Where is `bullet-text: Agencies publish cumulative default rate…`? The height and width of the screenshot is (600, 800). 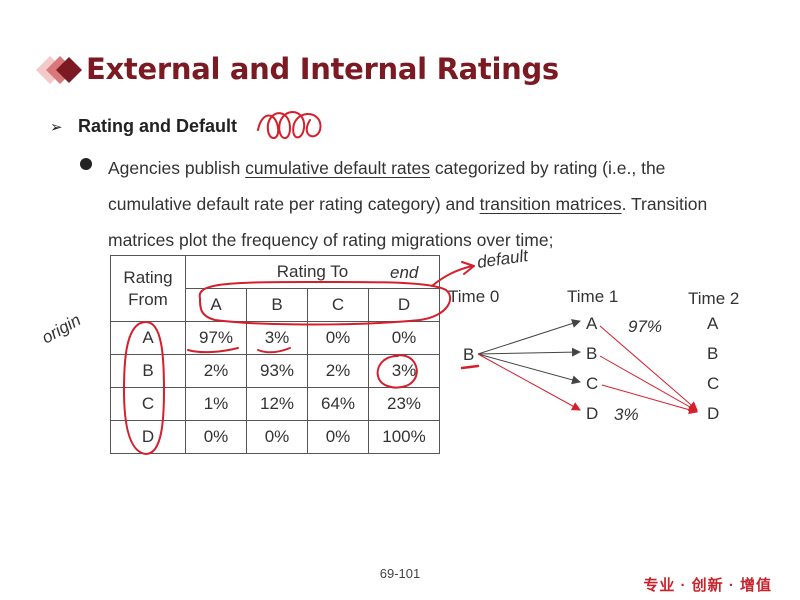
bullet-text: Agencies publish cumulative default rate… is located at coordinates (419, 204).